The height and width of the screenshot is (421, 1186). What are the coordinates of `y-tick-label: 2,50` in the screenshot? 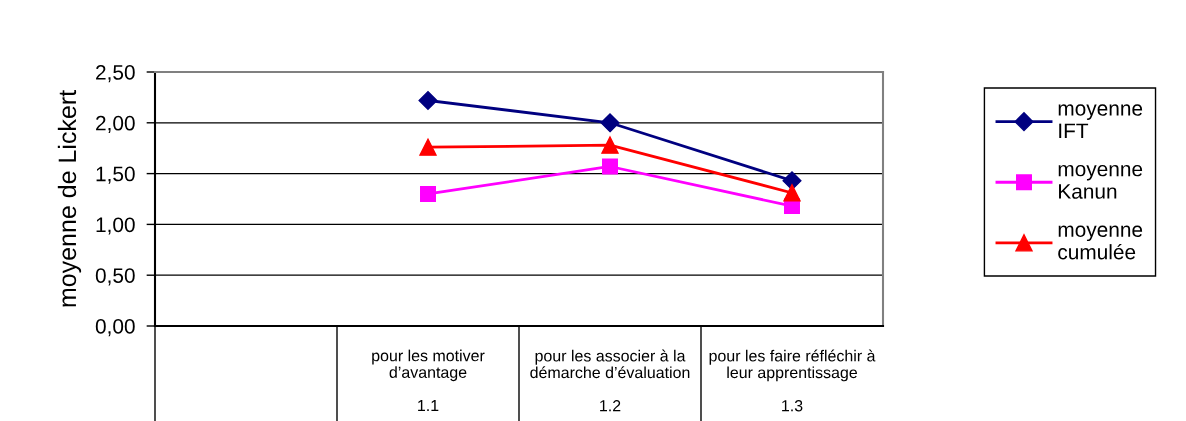 It's located at (115, 74).